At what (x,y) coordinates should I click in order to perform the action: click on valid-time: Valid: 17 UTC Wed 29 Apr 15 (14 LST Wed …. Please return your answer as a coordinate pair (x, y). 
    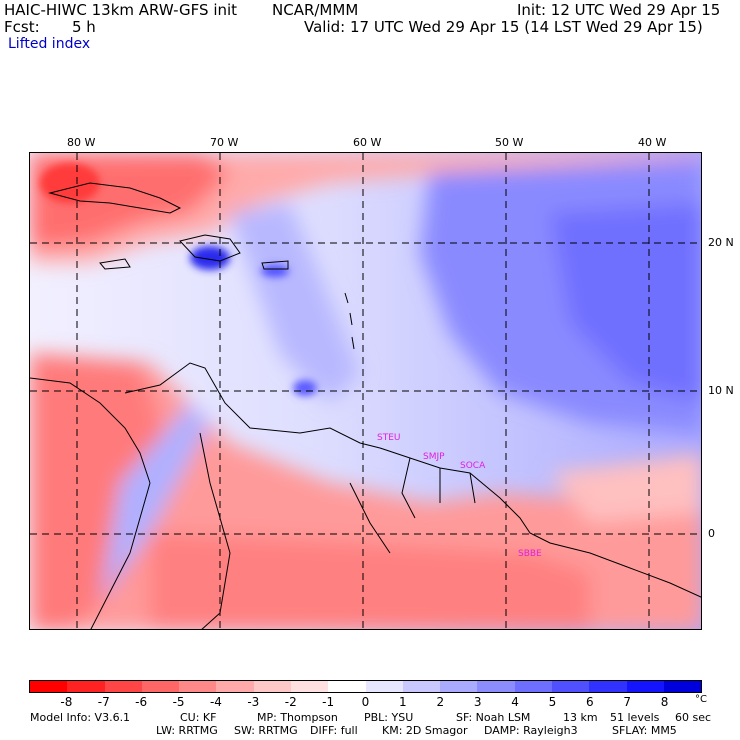
    Looking at the image, I should click on (503, 27).